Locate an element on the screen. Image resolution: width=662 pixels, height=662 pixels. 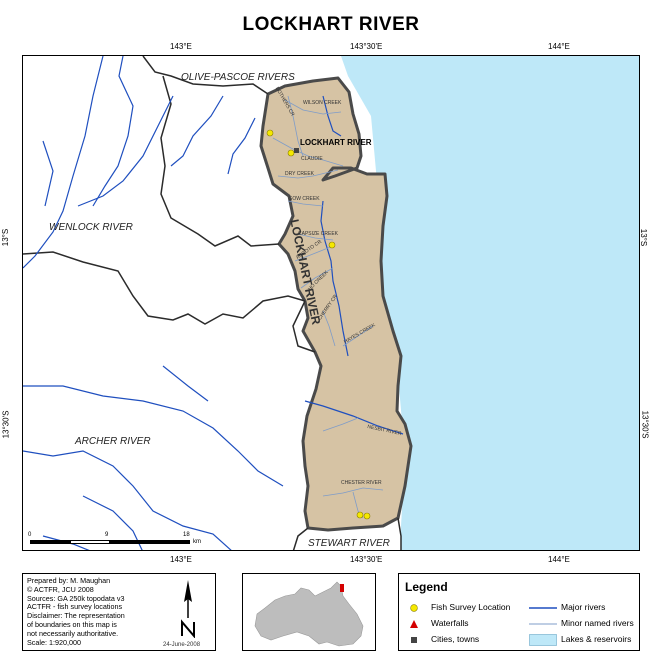
label-wilson-creek: WILSON CREEK is located at coordinates (322, 103).